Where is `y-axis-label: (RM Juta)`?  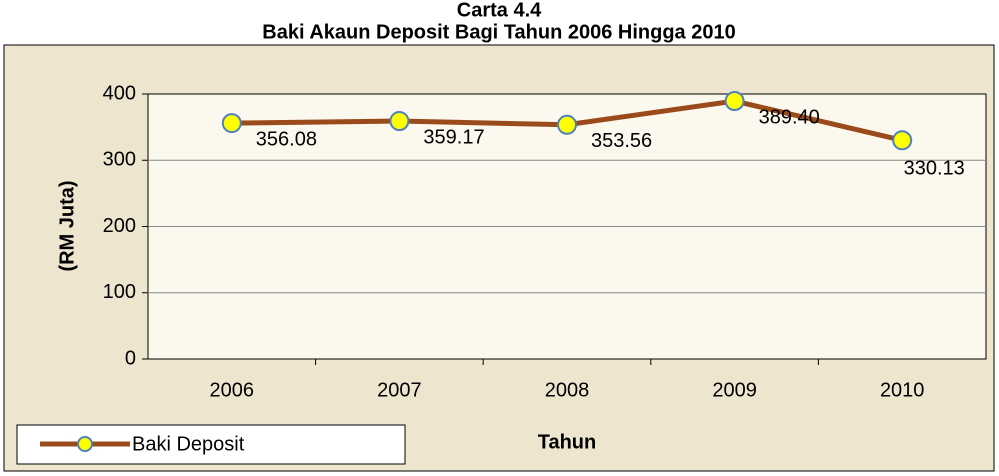
y-axis-label: (RM Juta) is located at coordinates (67, 225).